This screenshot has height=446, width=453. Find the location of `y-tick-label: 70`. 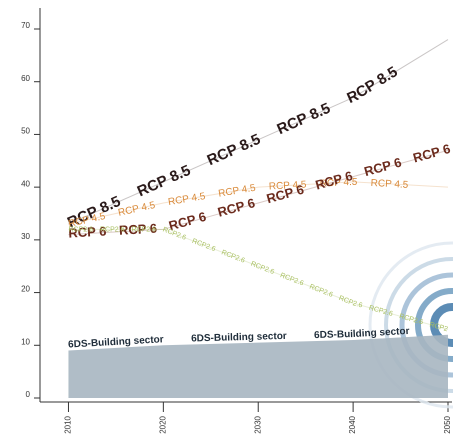

y-tick-label: 70 is located at coordinates (25, 25).